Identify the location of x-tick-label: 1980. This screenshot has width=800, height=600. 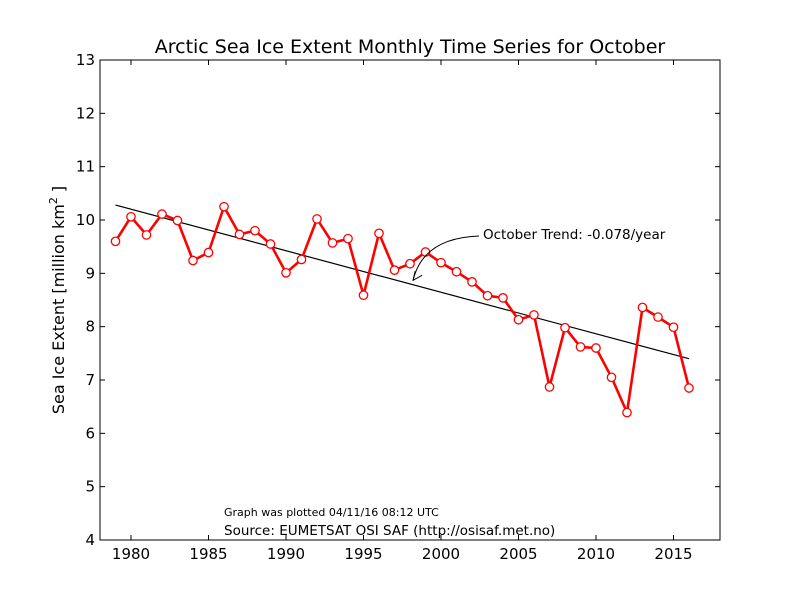
(131, 554).